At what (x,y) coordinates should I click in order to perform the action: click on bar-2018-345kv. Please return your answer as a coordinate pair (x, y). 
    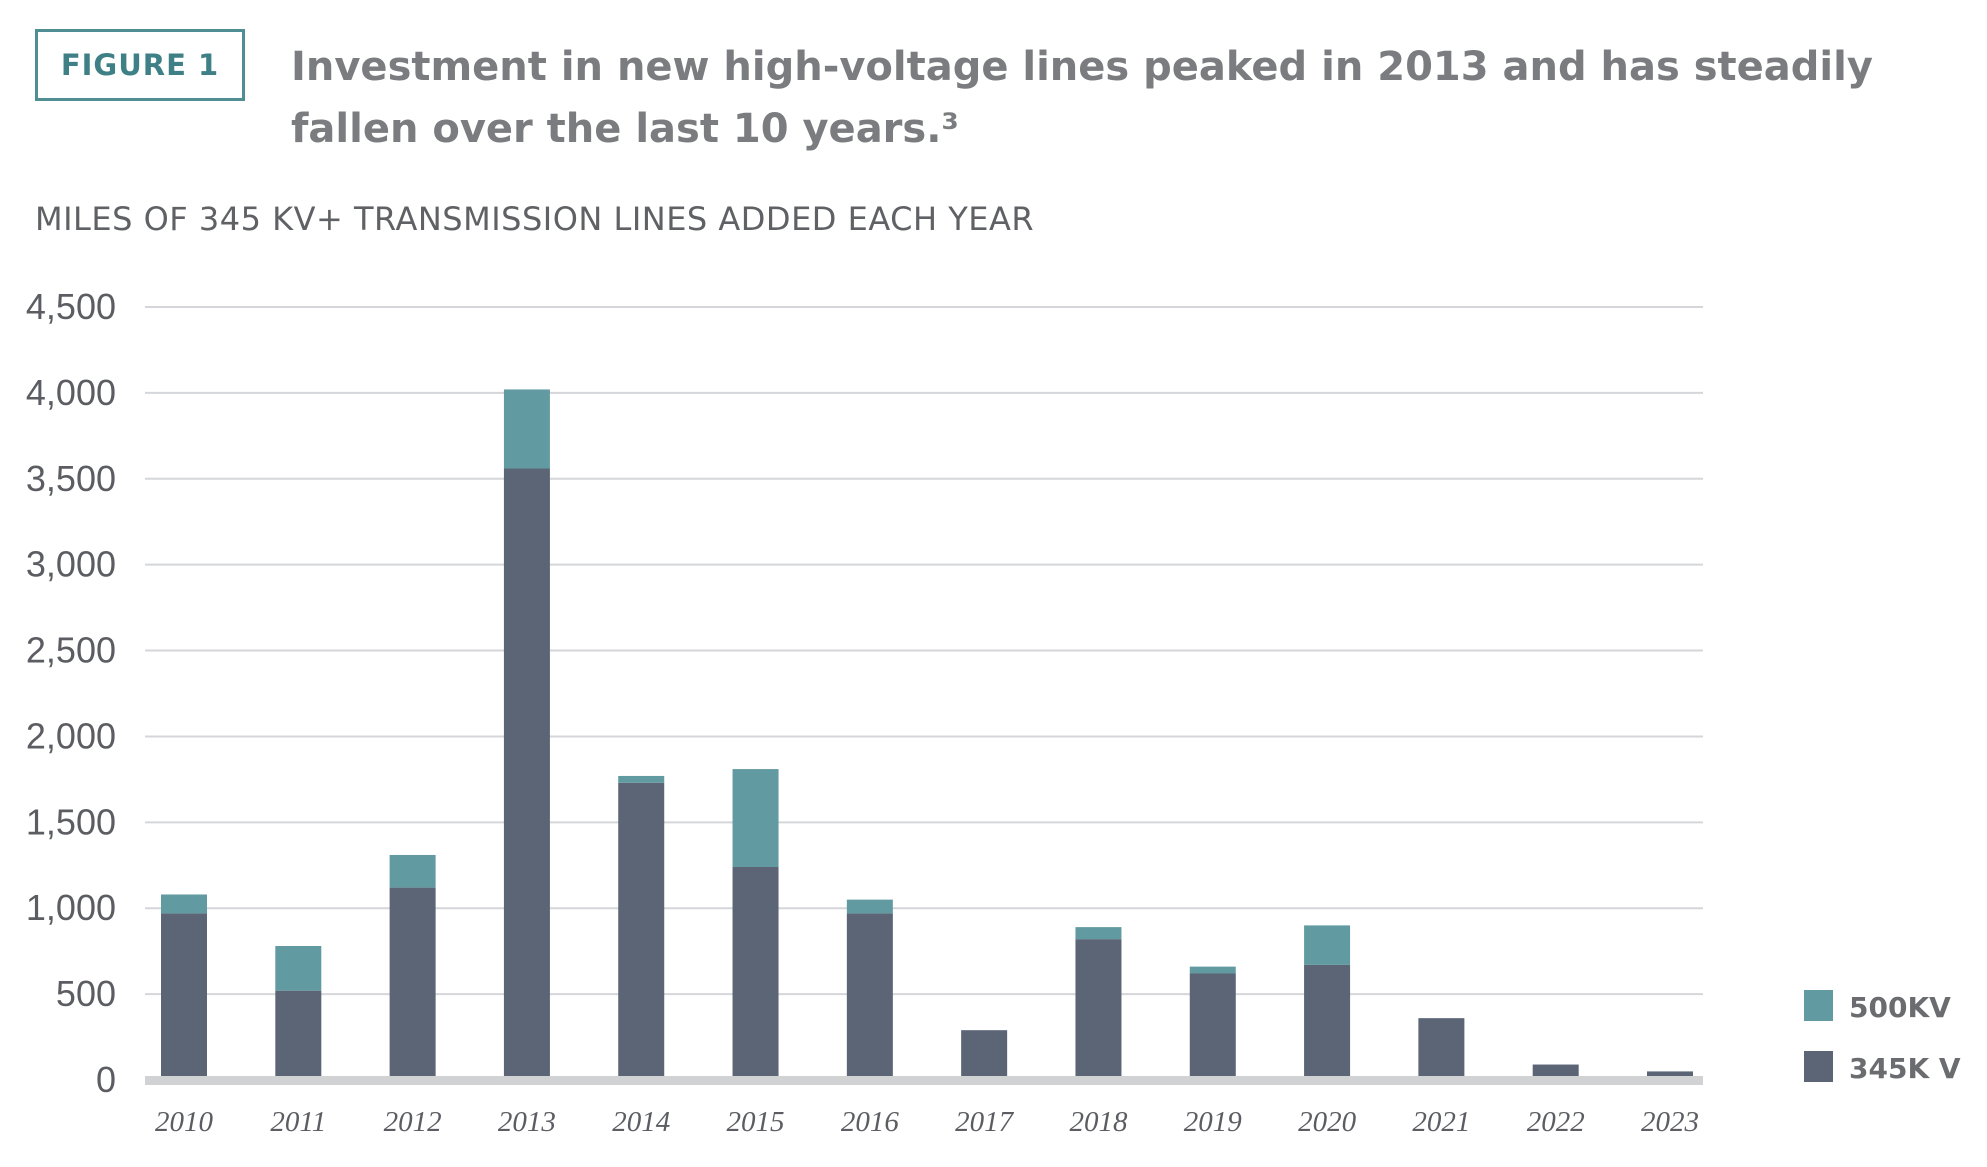
    Looking at the image, I should click on (1098, 1009).